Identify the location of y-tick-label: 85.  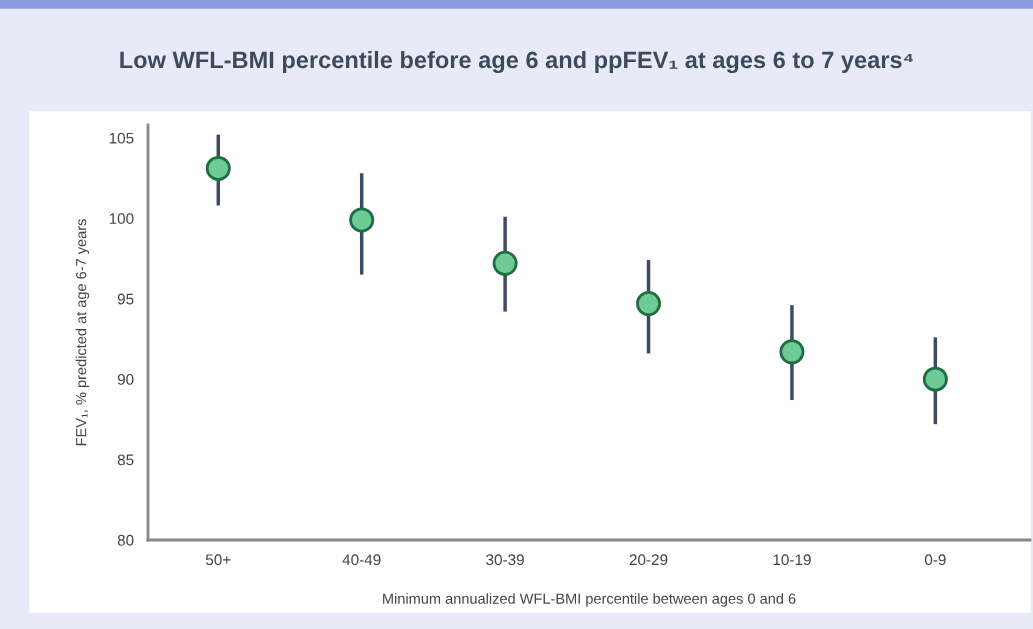
(125, 460).